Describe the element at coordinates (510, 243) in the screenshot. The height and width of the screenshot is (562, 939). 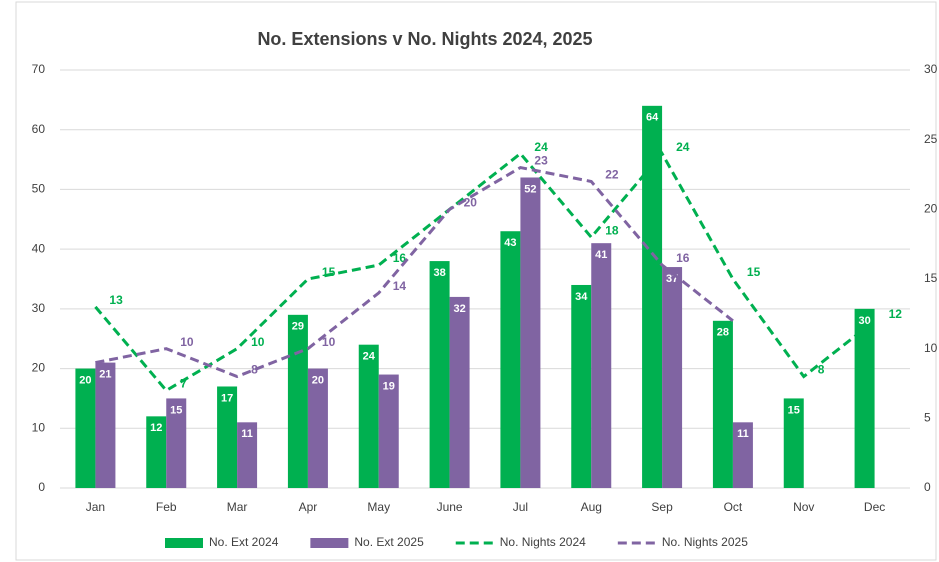
I see `bar-label: 43` at that location.